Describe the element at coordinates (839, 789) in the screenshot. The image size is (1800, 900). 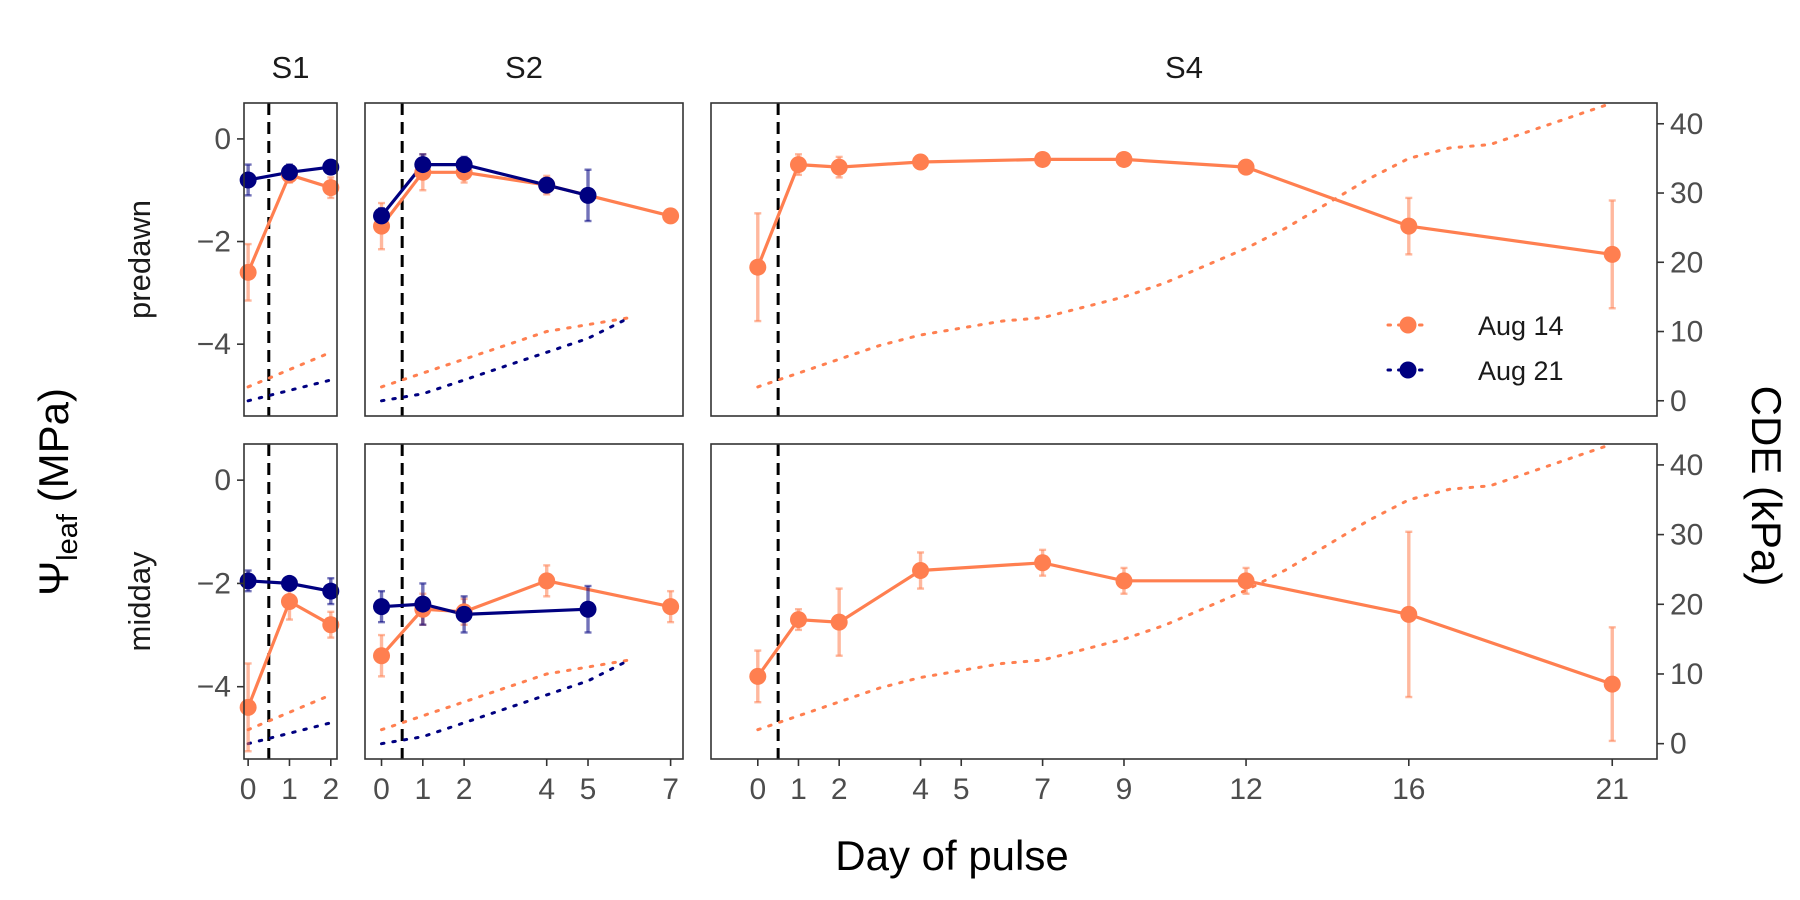
I see `x-tick-label: 2` at that location.